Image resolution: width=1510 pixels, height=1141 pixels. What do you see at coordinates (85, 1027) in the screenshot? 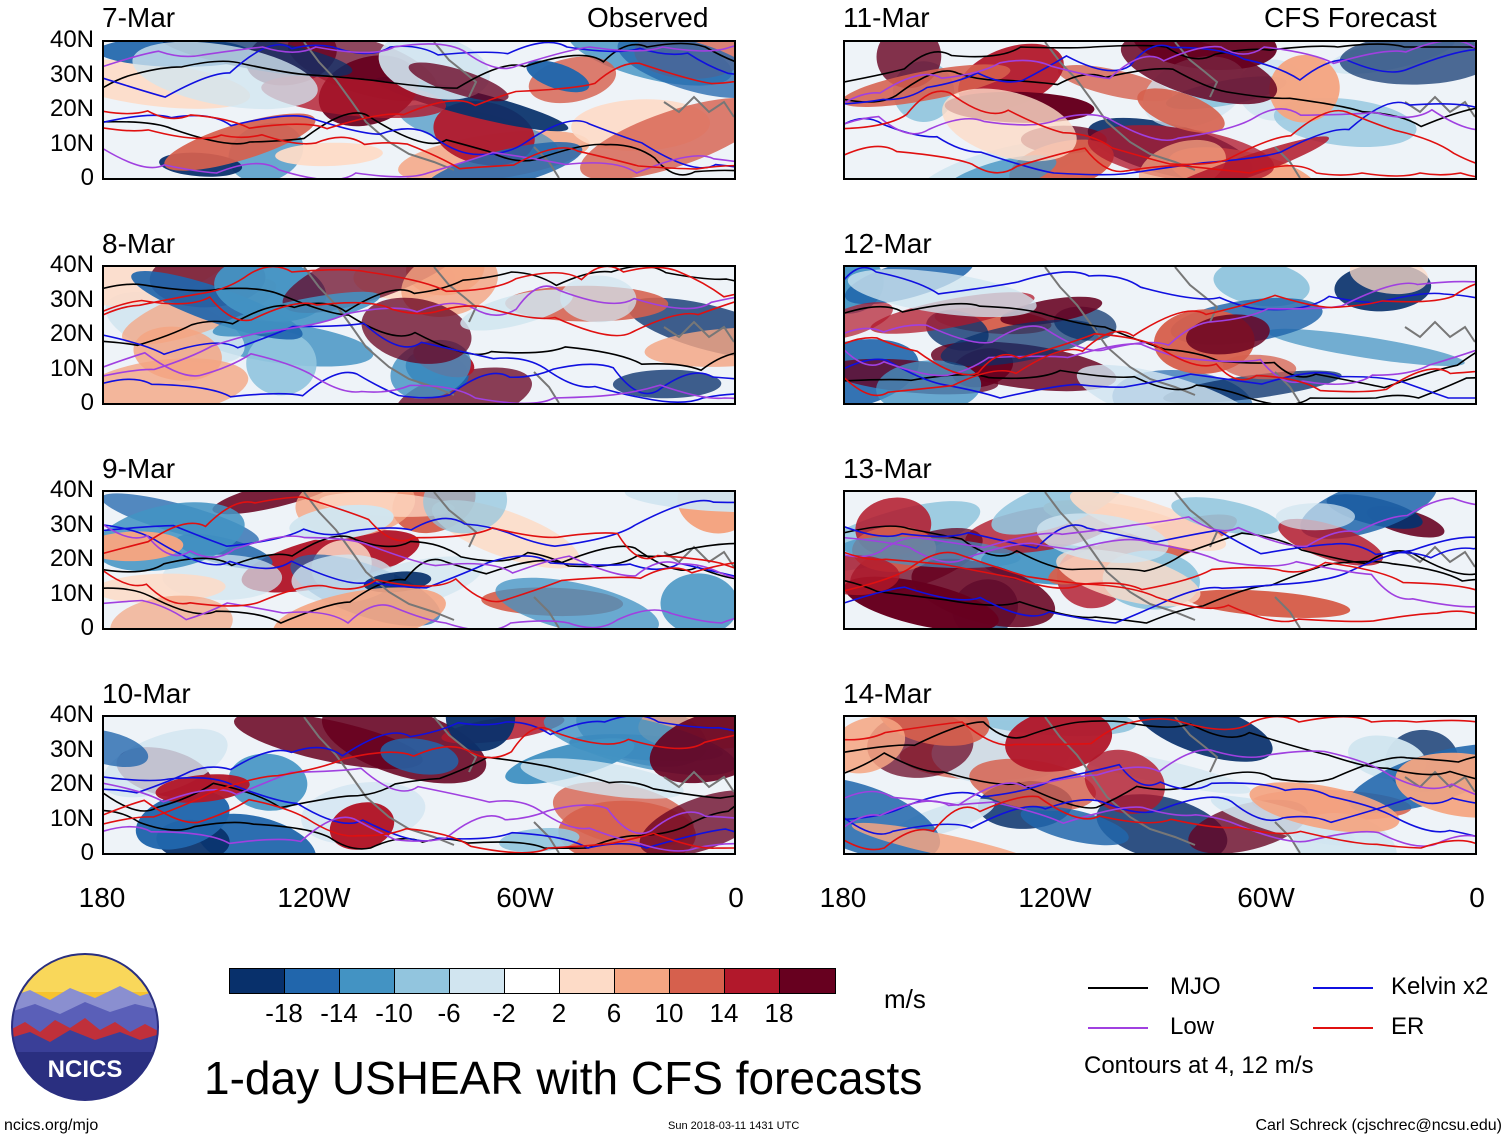
I see `ncics-logo: NCICS` at bounding box center [85, 1027].